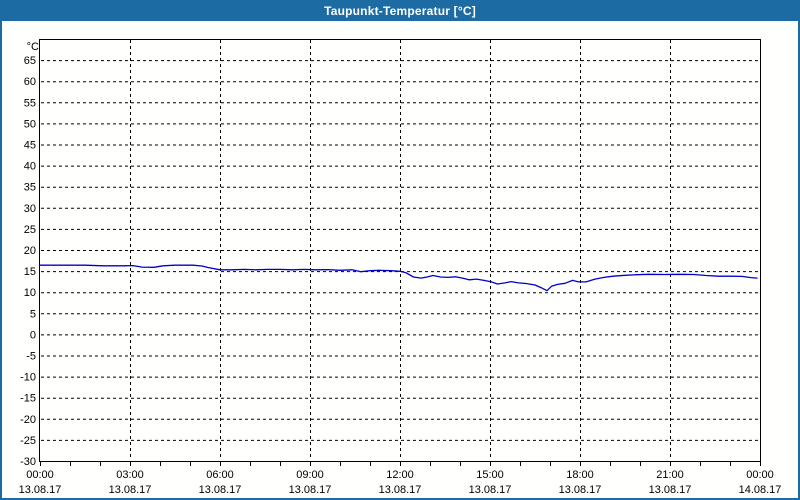  Describe the element at coordinates (30, 103) in the screenshot. I see `y-tick-label: 55` at that location.